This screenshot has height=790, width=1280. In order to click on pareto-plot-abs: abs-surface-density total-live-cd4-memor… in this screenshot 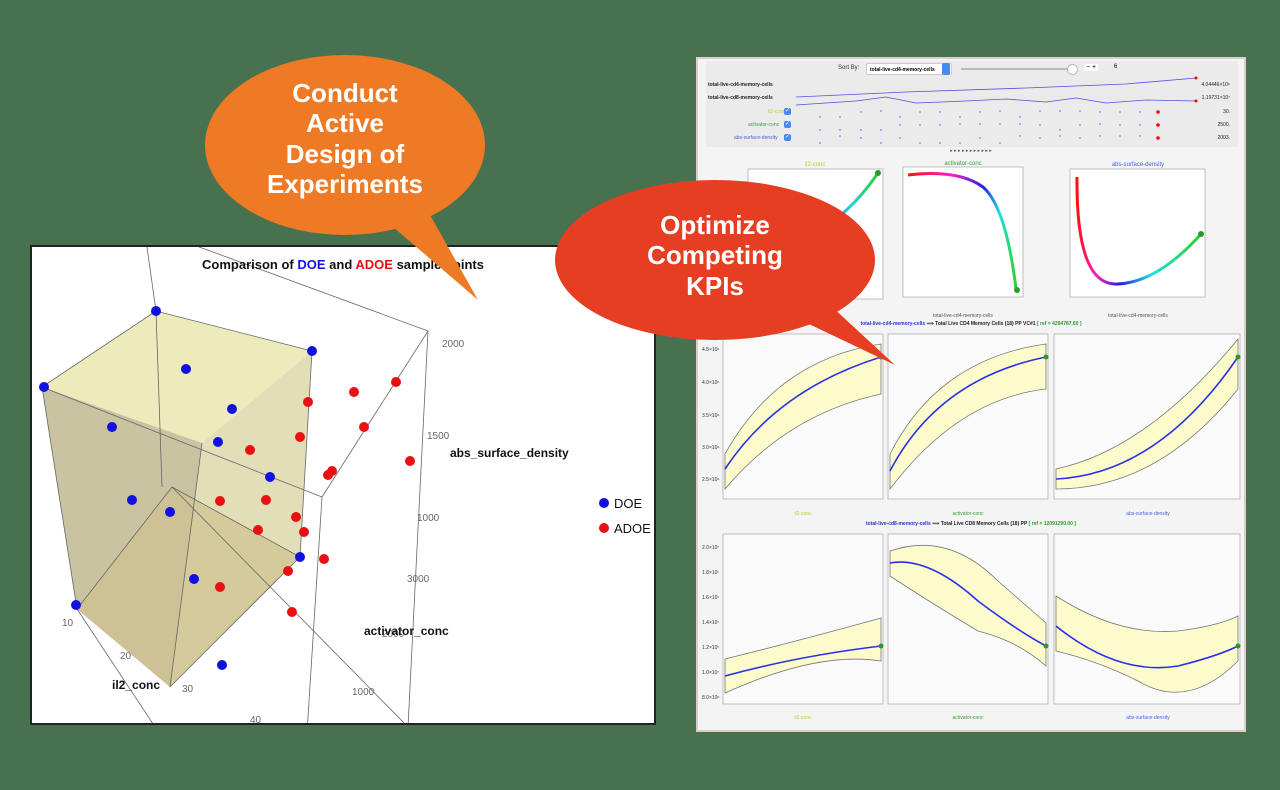, I will do `click(1137, 240)`.